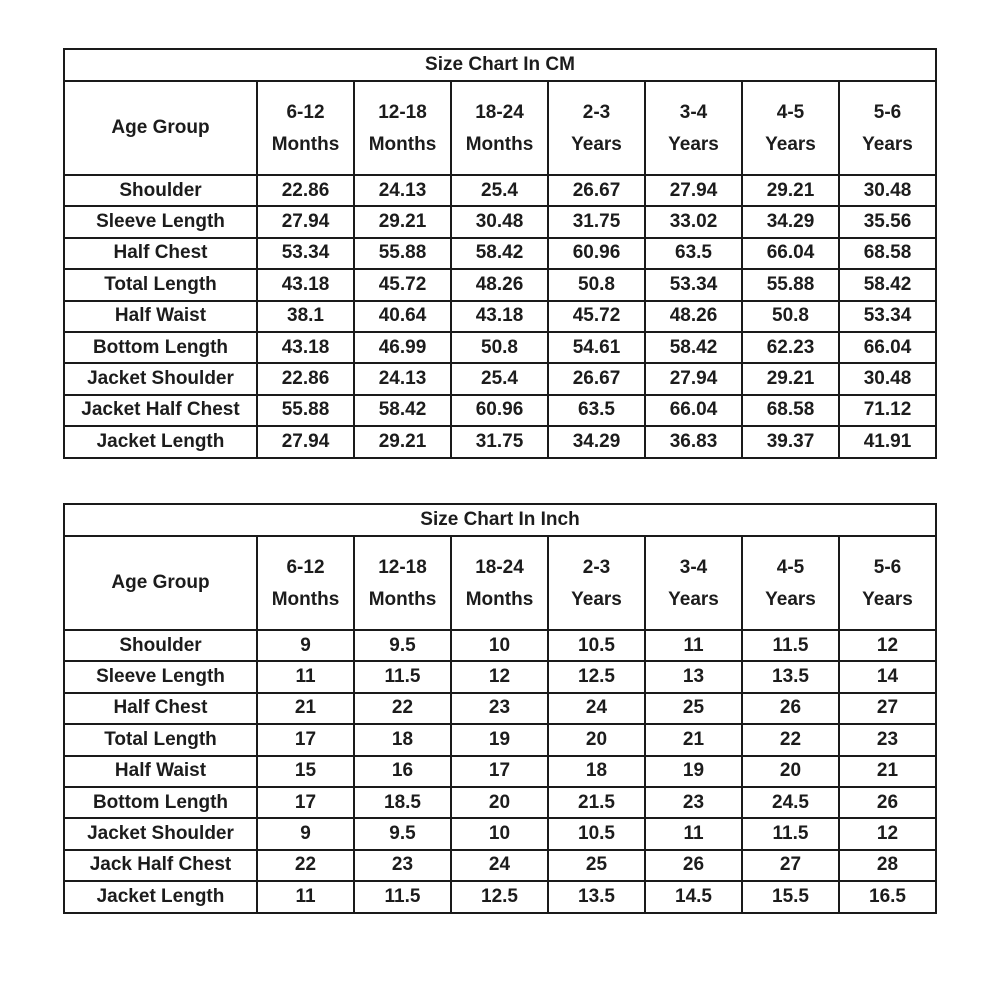 The width and height of the screenshot is (1000, 1000). What do you see at coordinates (402, 112) in the screenshot?
I see `column-header-line: 12-18` at bounding box center [402, 112].